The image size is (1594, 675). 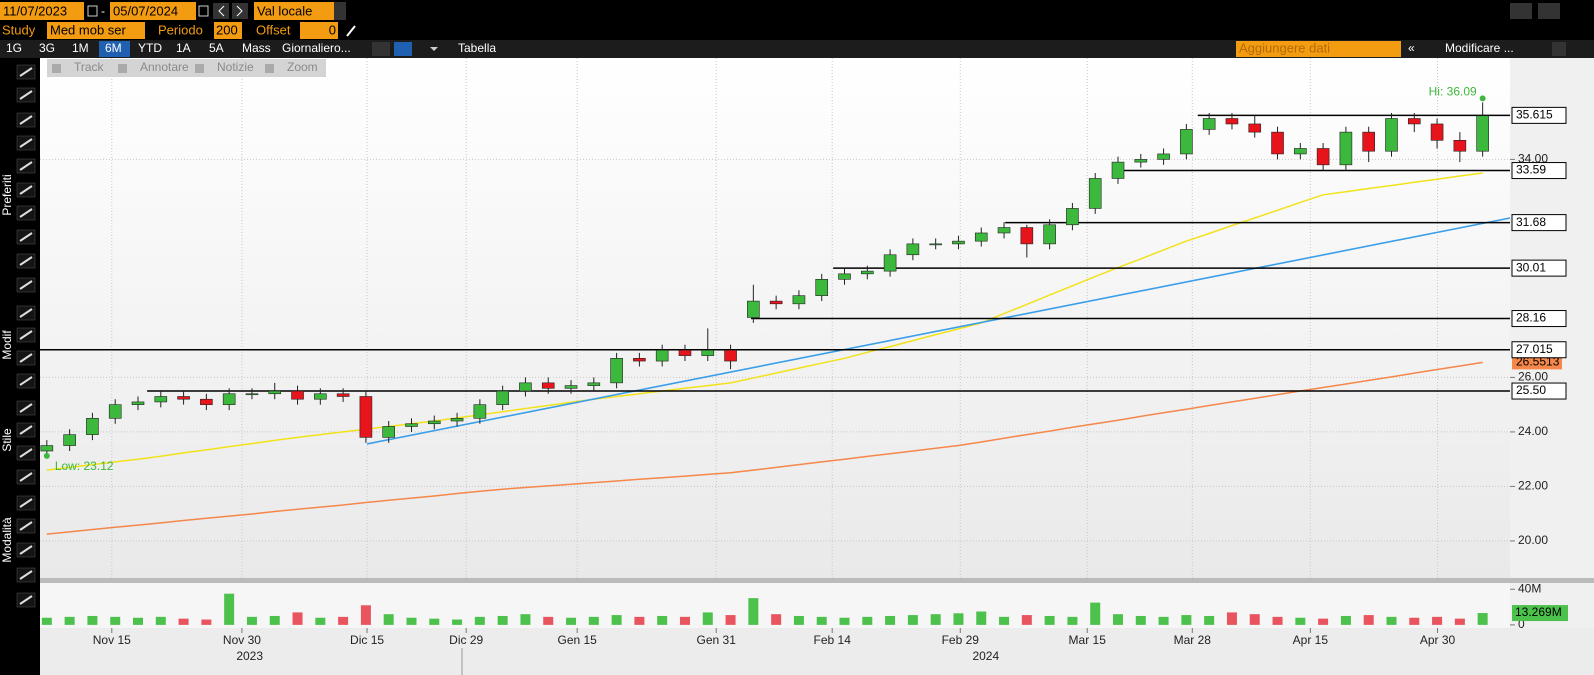 I want to click on dash: -, so click(x=103, y=11).